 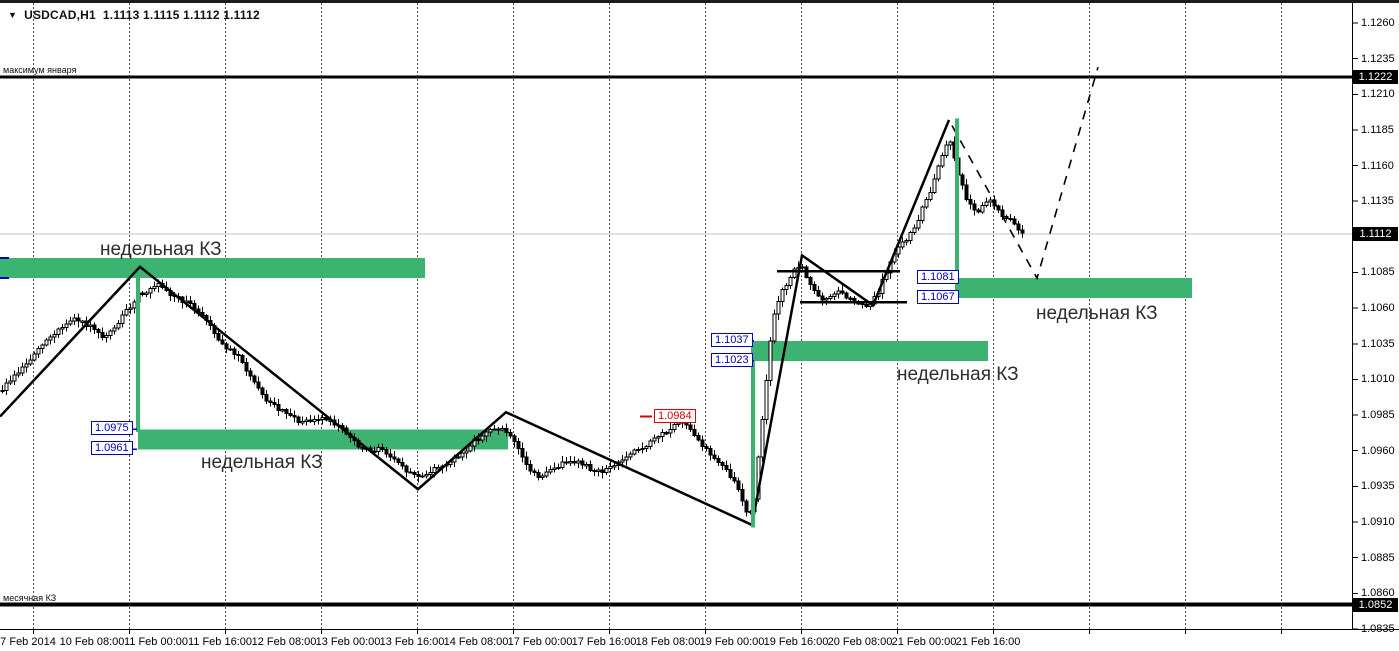 I want to click on time-axis-label: 19 Feb 16:00, so click(x=796, y=642).